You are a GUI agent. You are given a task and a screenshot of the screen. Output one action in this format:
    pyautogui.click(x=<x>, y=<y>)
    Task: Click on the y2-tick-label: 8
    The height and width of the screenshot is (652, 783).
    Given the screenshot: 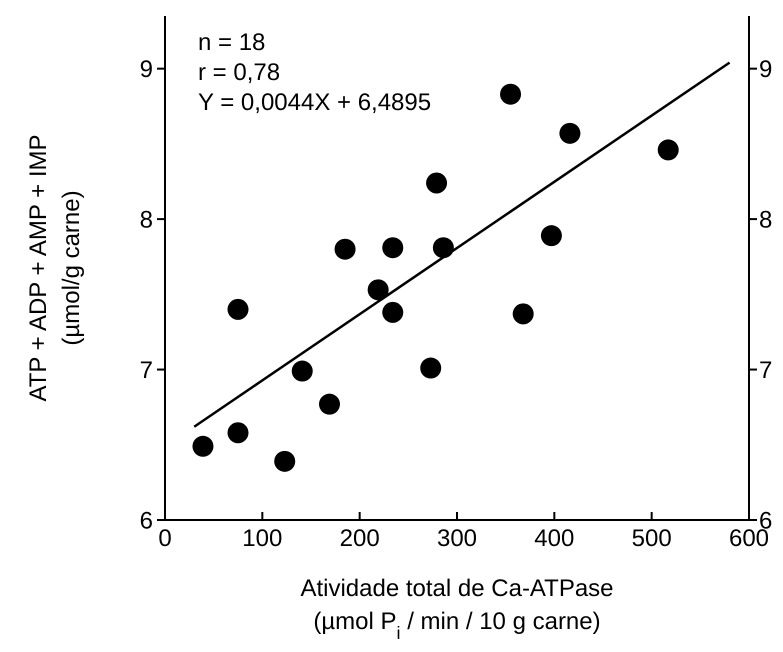 What is the action you would take?
    pyautogui.click(x=765, y=220)
    